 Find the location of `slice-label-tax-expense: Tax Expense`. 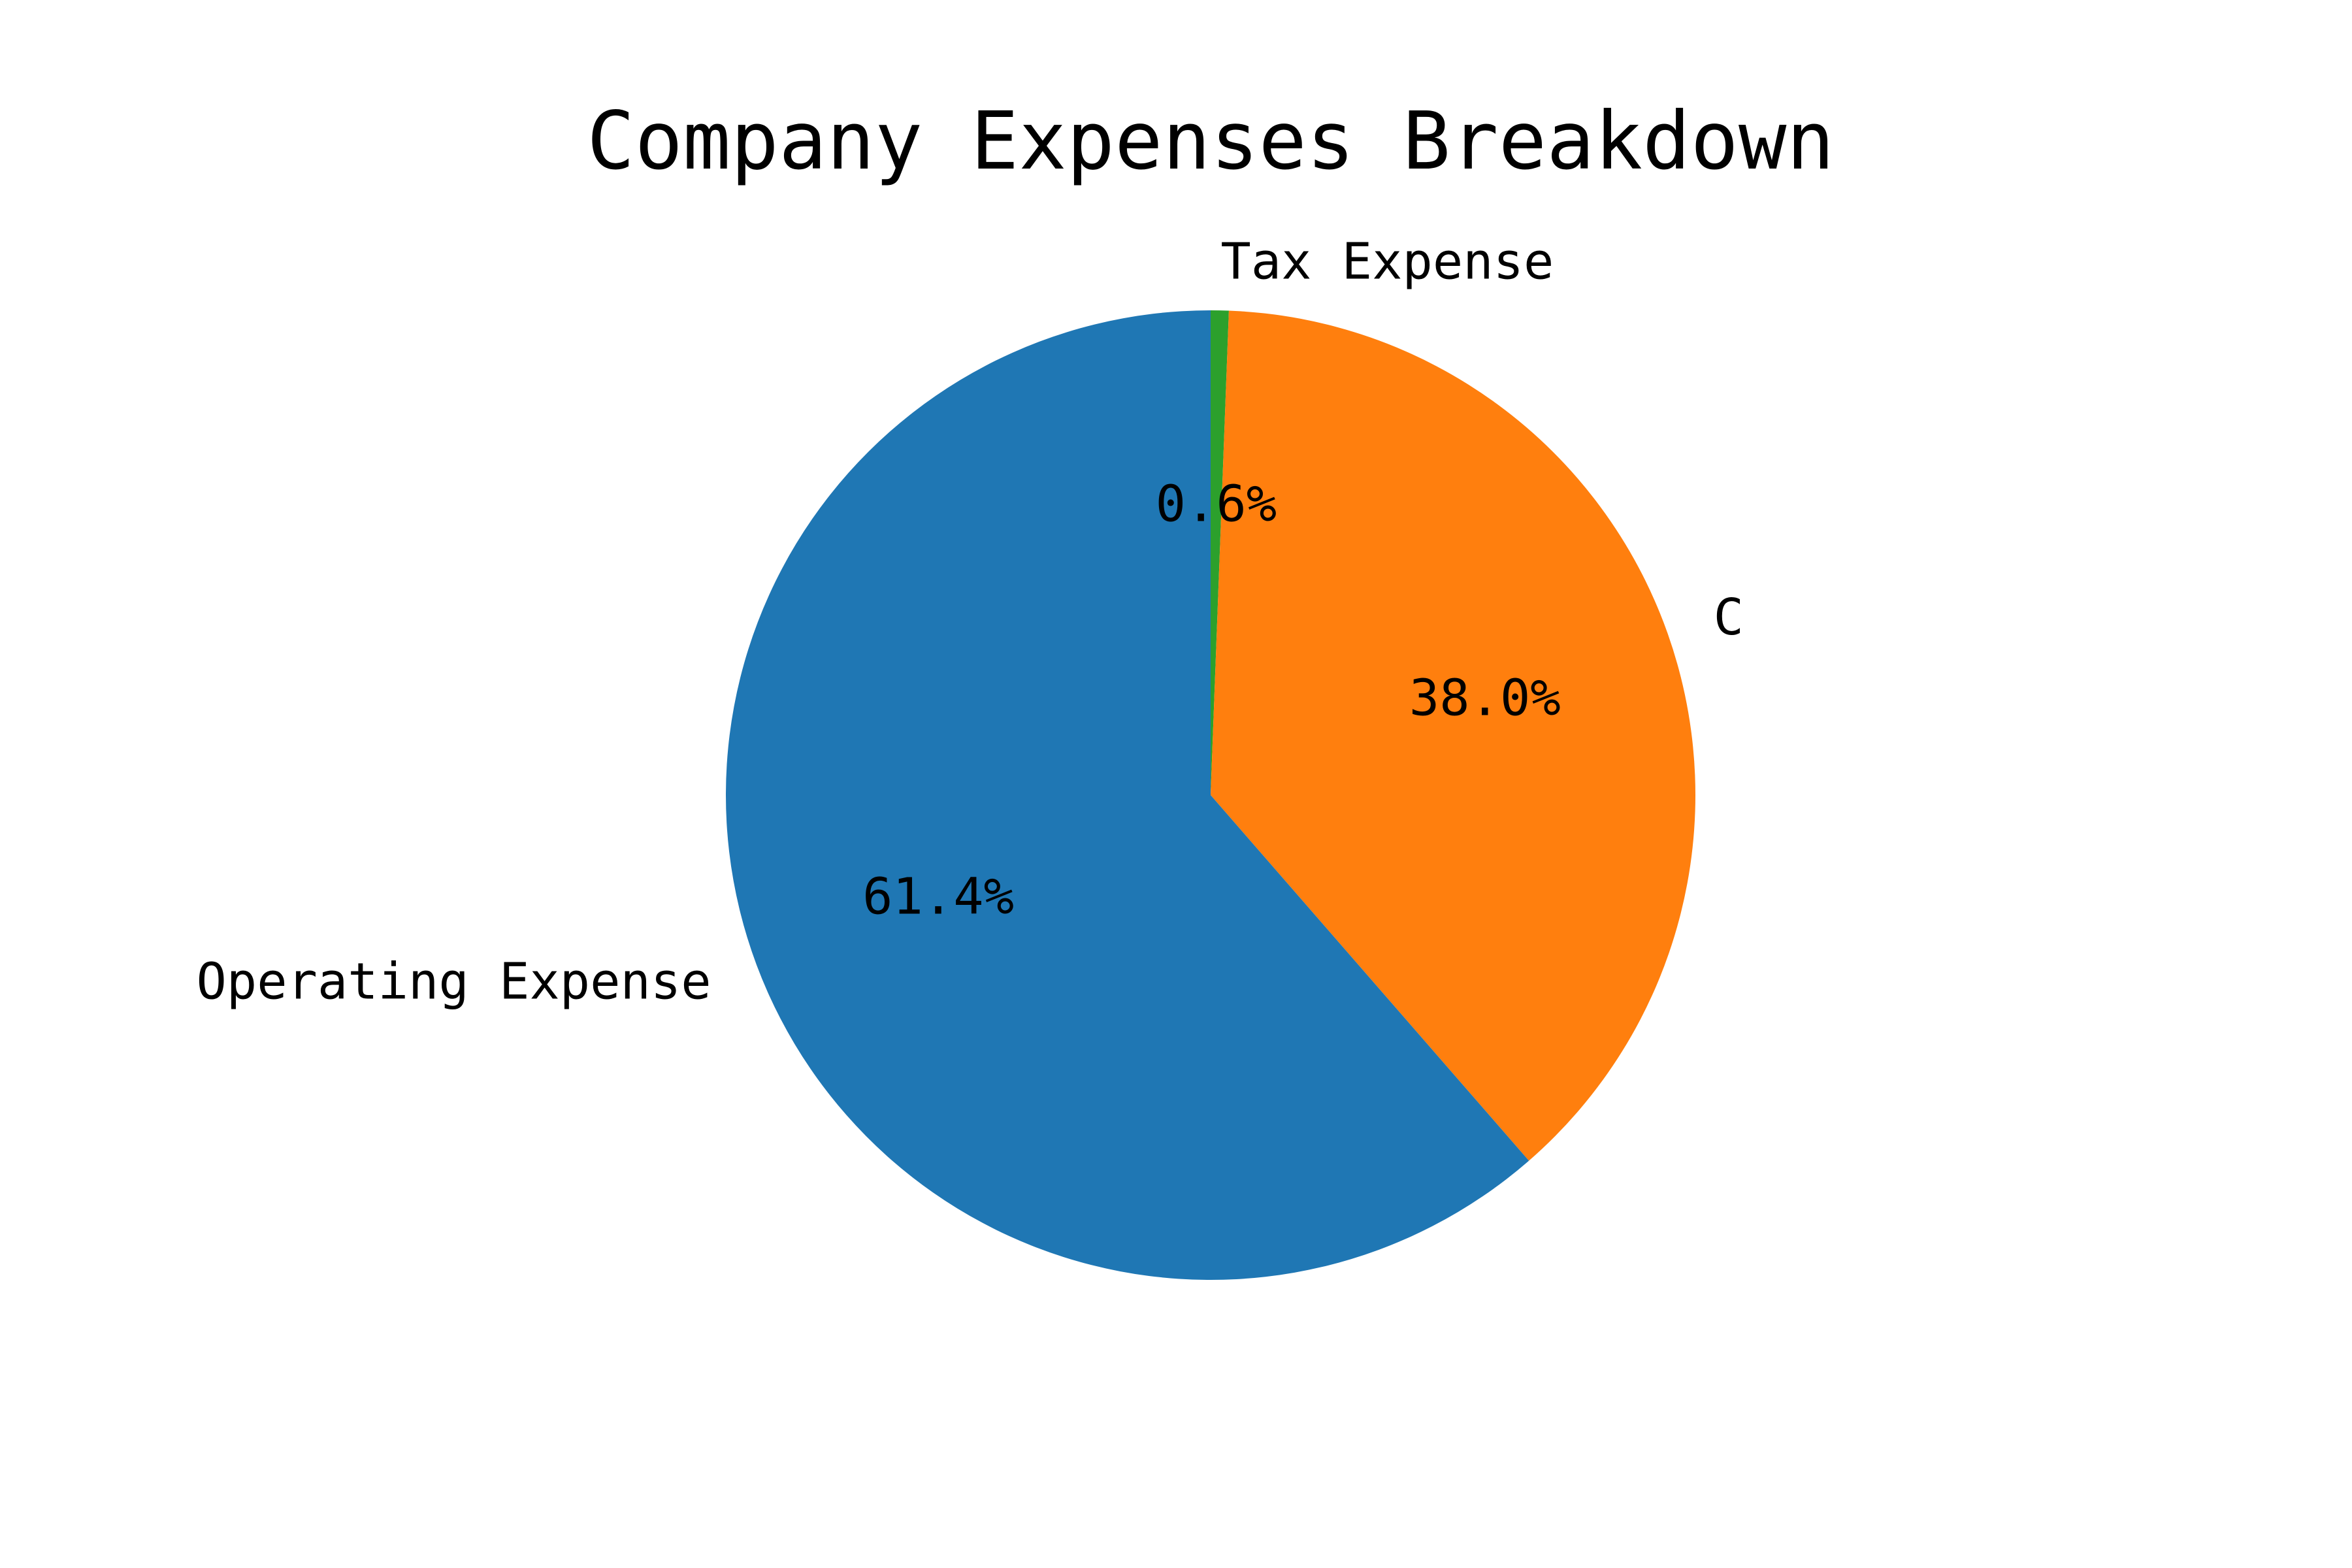

slice-label-tax-expense: Tax Expense is located at coordinates (1387, 262).